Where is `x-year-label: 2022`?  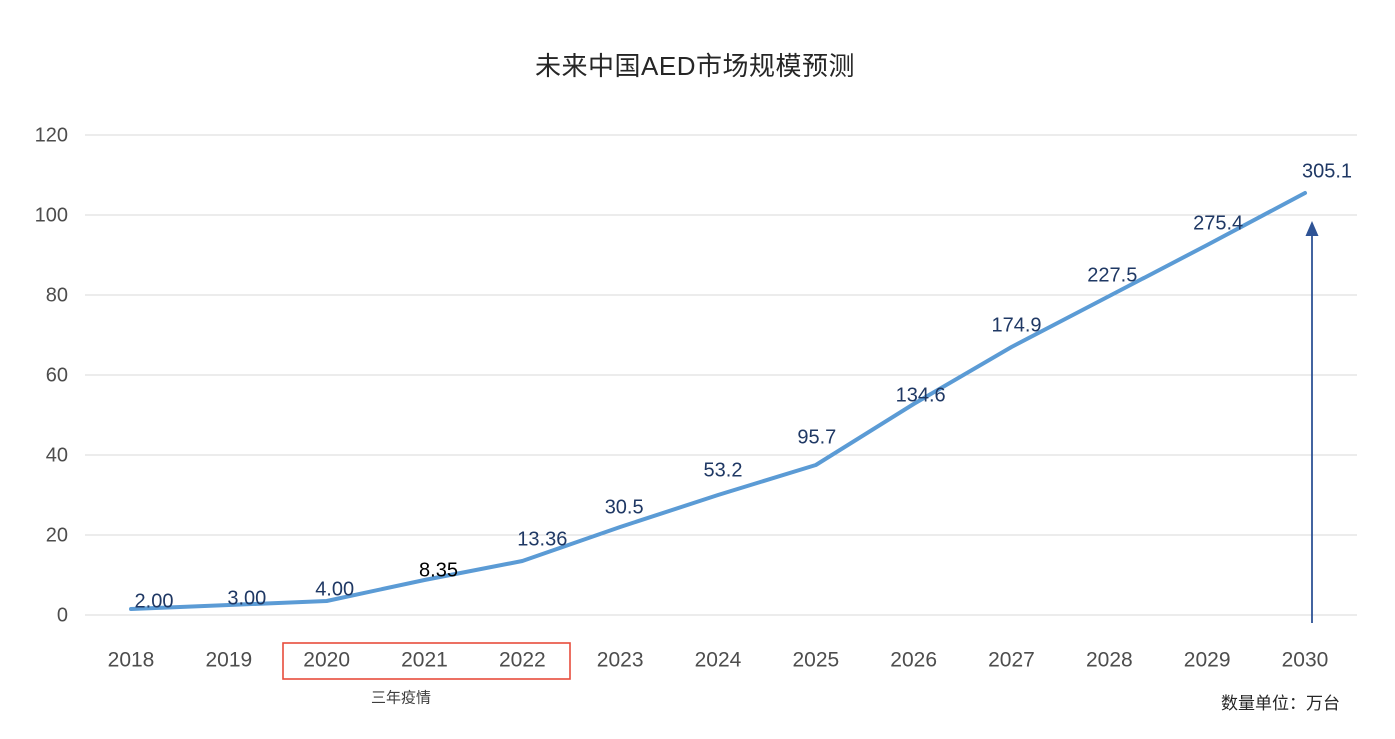 x-year-label: 2022 is located at coordinates (522, 660).